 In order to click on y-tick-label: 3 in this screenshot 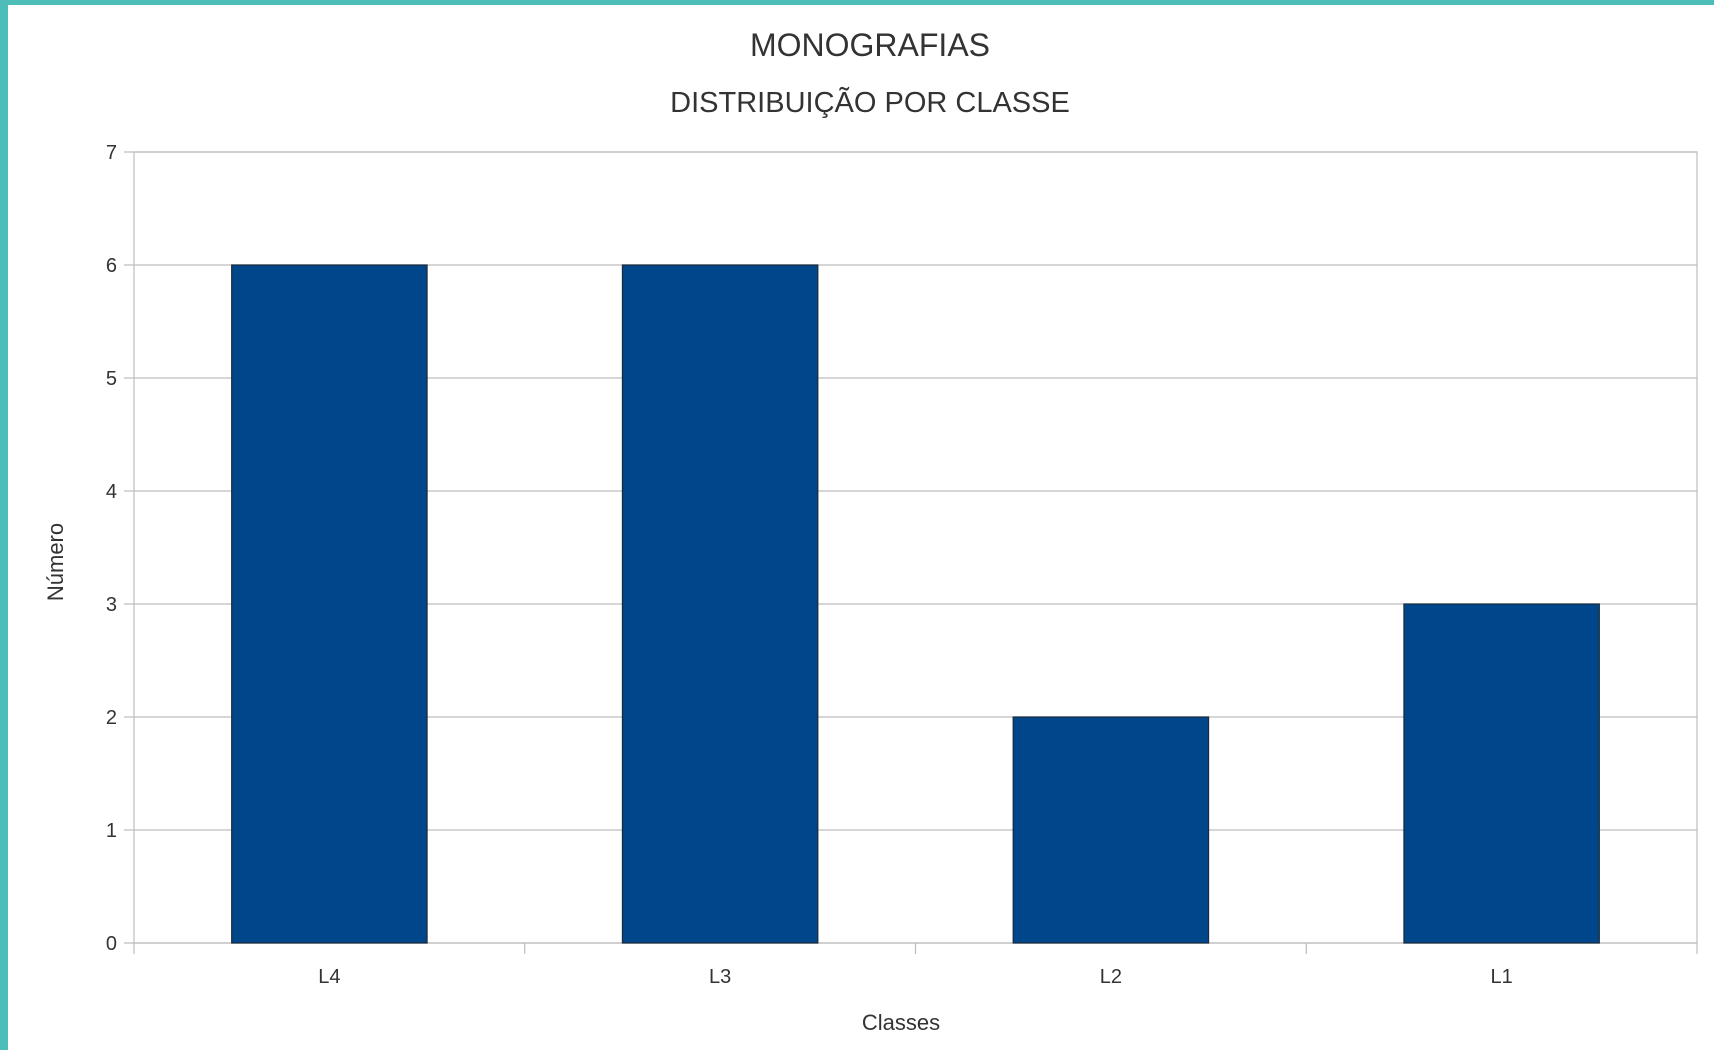, I will do `click(111, 605)`.